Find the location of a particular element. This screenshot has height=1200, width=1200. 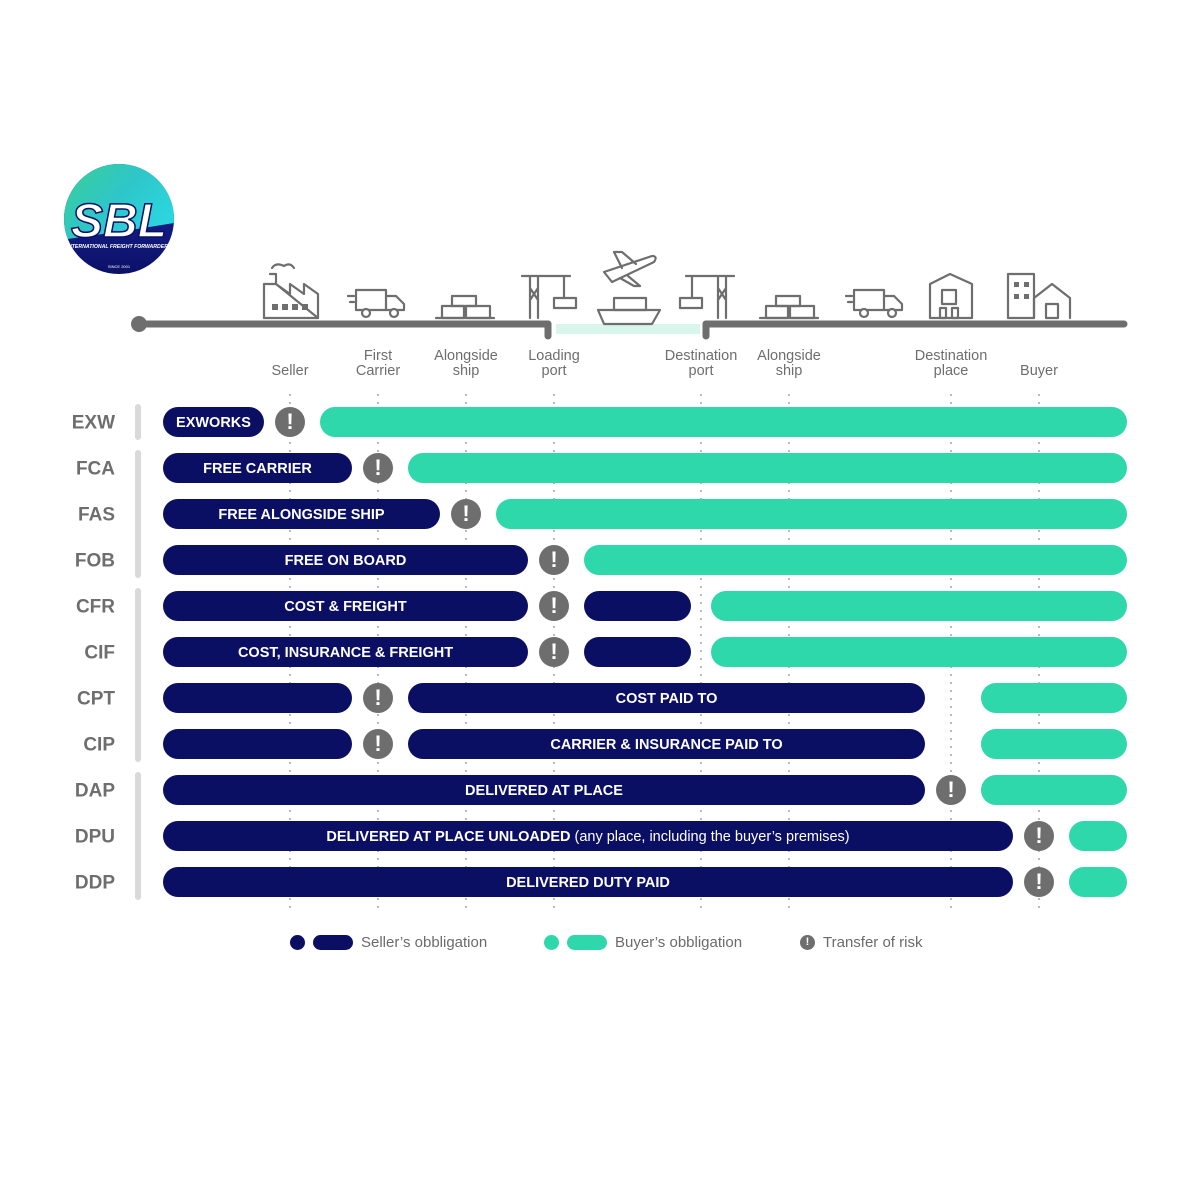

obligation-label: CARRIER & INSURANCE PAID TO is located at coordinates (666, 745).